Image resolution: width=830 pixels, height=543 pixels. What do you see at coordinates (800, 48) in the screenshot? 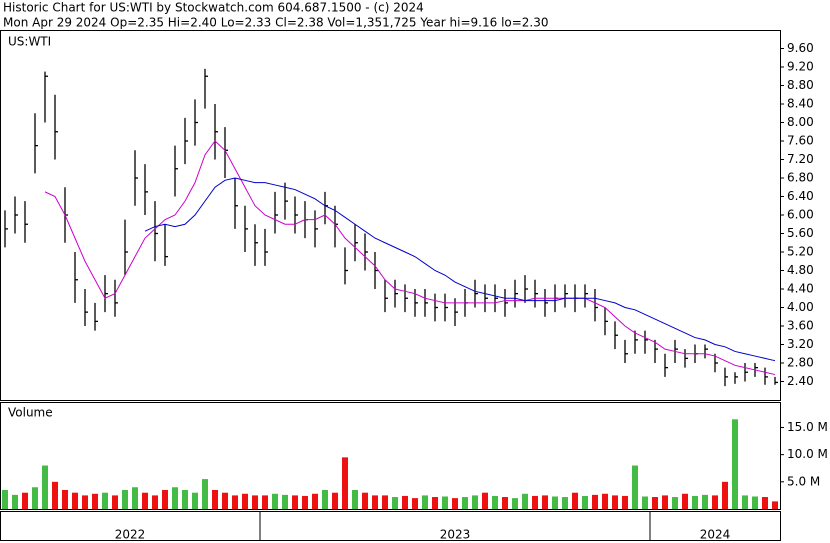
I see `y-tick-label: 9.60` at bounding box center [800, 48].